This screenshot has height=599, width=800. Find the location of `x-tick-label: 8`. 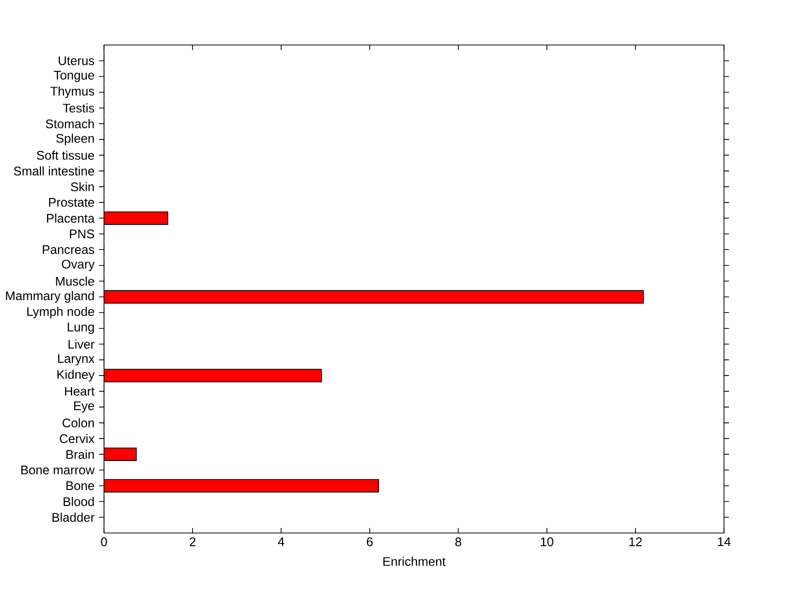

x-tick-label: 8 is located at coordinates (458, 541).